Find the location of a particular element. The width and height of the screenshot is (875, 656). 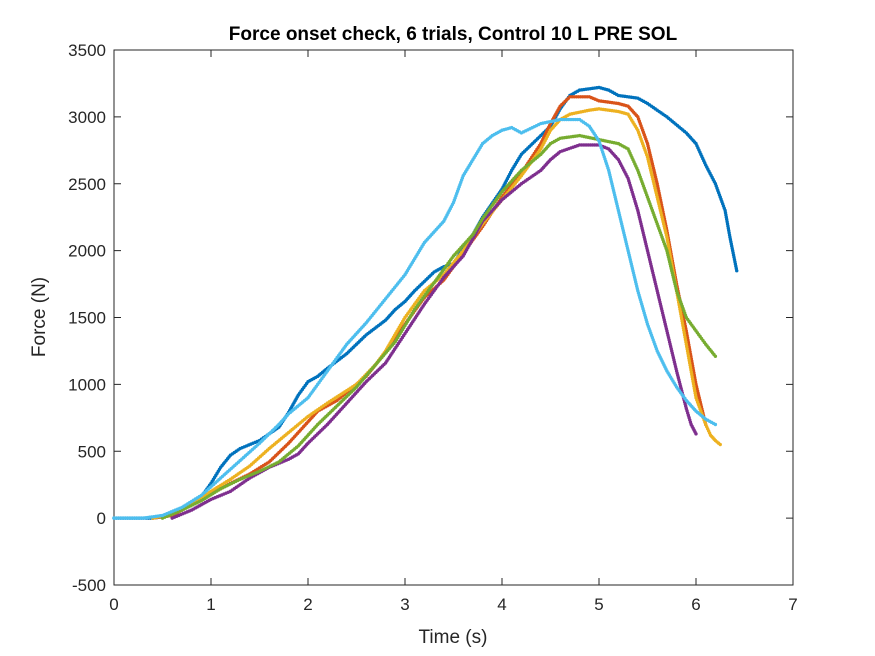

y-tick-label: 3500 is located at coordinates (87, 50).